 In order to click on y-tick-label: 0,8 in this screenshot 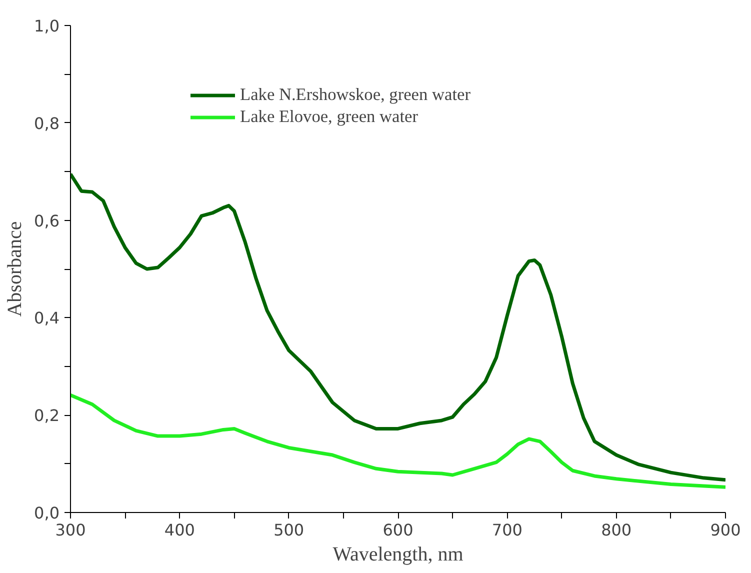, I will do `click(47, 123)`.